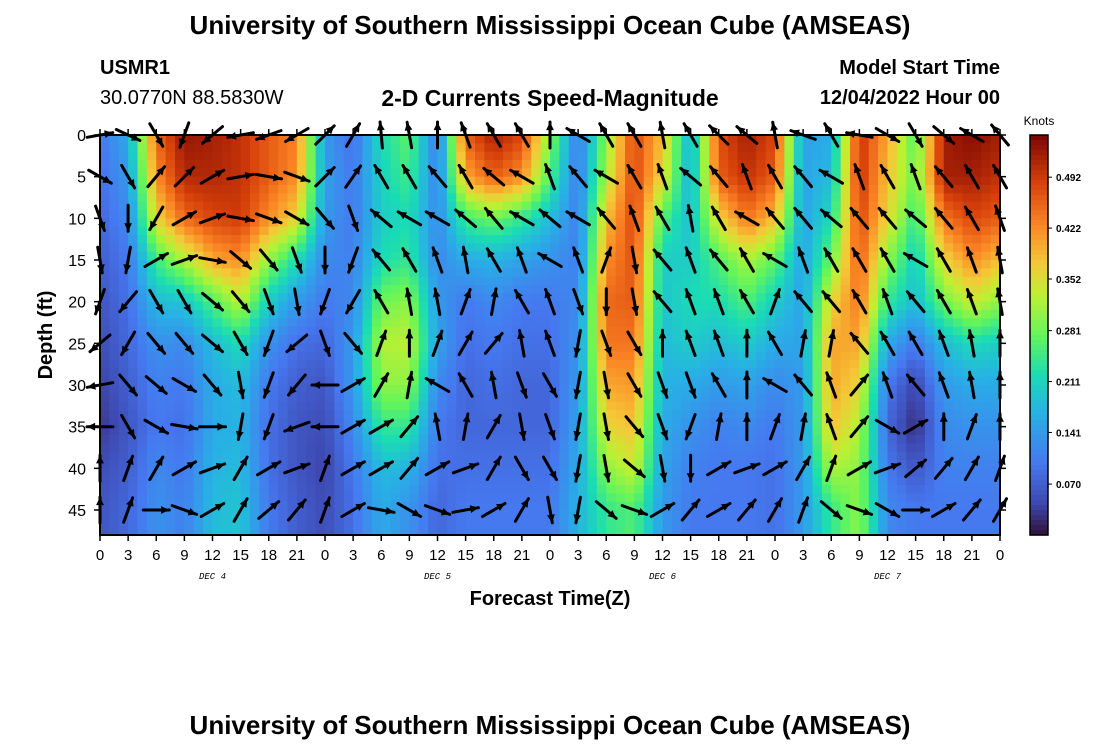 The width and height of the screenshot is (1100, 750). Describe the element at coordinates (413, 421) in the screenshot. I see `arrow-head` at that location.